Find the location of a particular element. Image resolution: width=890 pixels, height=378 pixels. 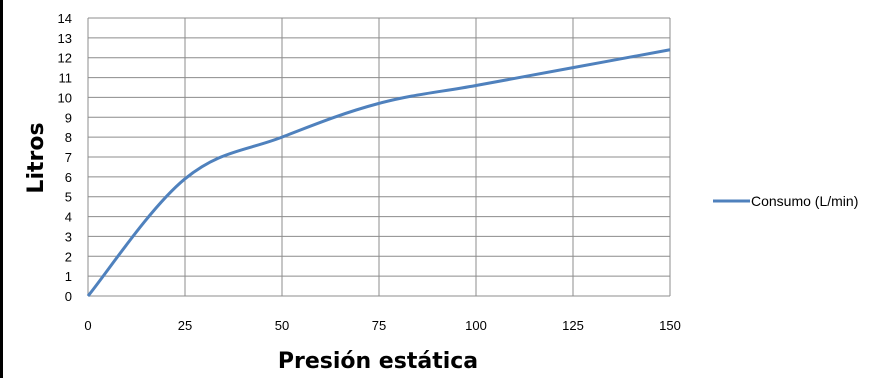

y-tick-label: 5 is located at coordinates (68, 197).